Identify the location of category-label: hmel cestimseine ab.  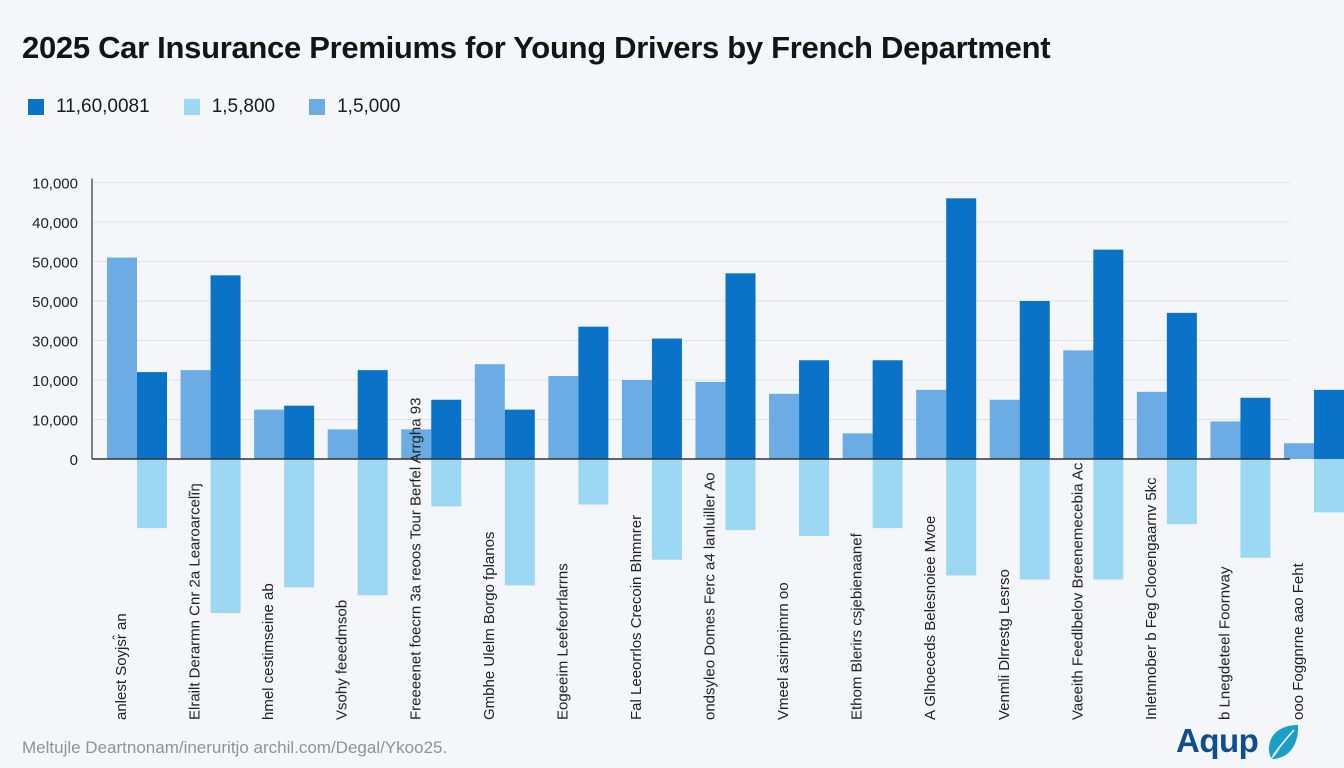
(268, 651).